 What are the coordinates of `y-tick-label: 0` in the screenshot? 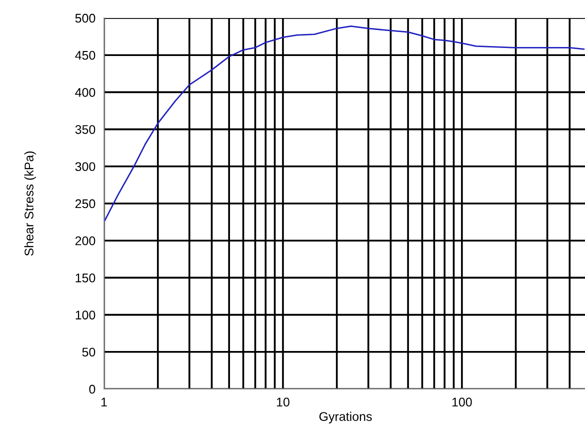 It's located at (92, 389).